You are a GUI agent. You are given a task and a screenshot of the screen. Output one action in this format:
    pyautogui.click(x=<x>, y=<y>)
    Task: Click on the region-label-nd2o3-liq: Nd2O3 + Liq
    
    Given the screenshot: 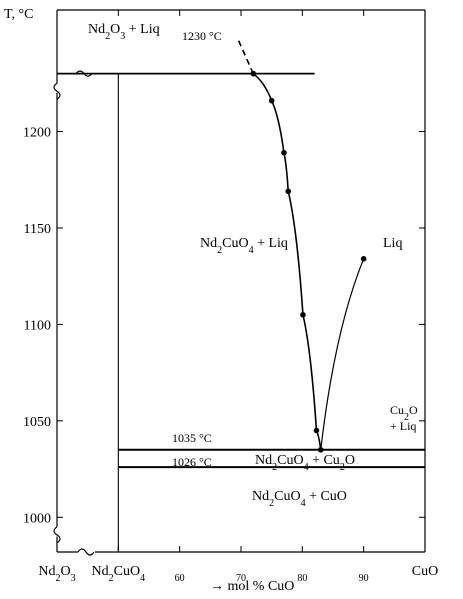 What is the action you would take?
    pyautogui.click(x=124, y=32)
    